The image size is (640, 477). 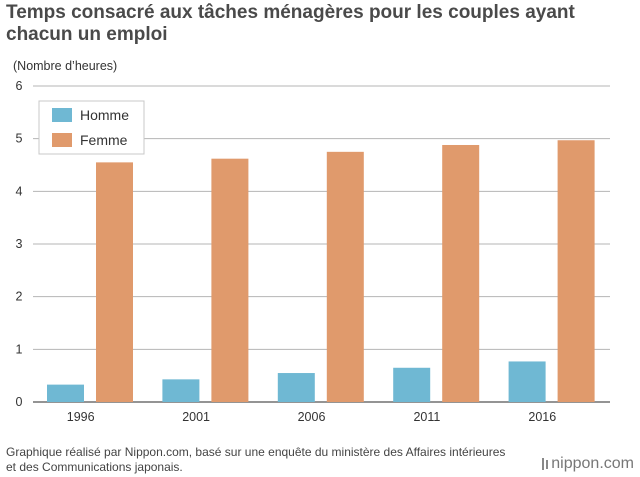 I want to click on bar-homme-2006, so click(x=296, y=387).